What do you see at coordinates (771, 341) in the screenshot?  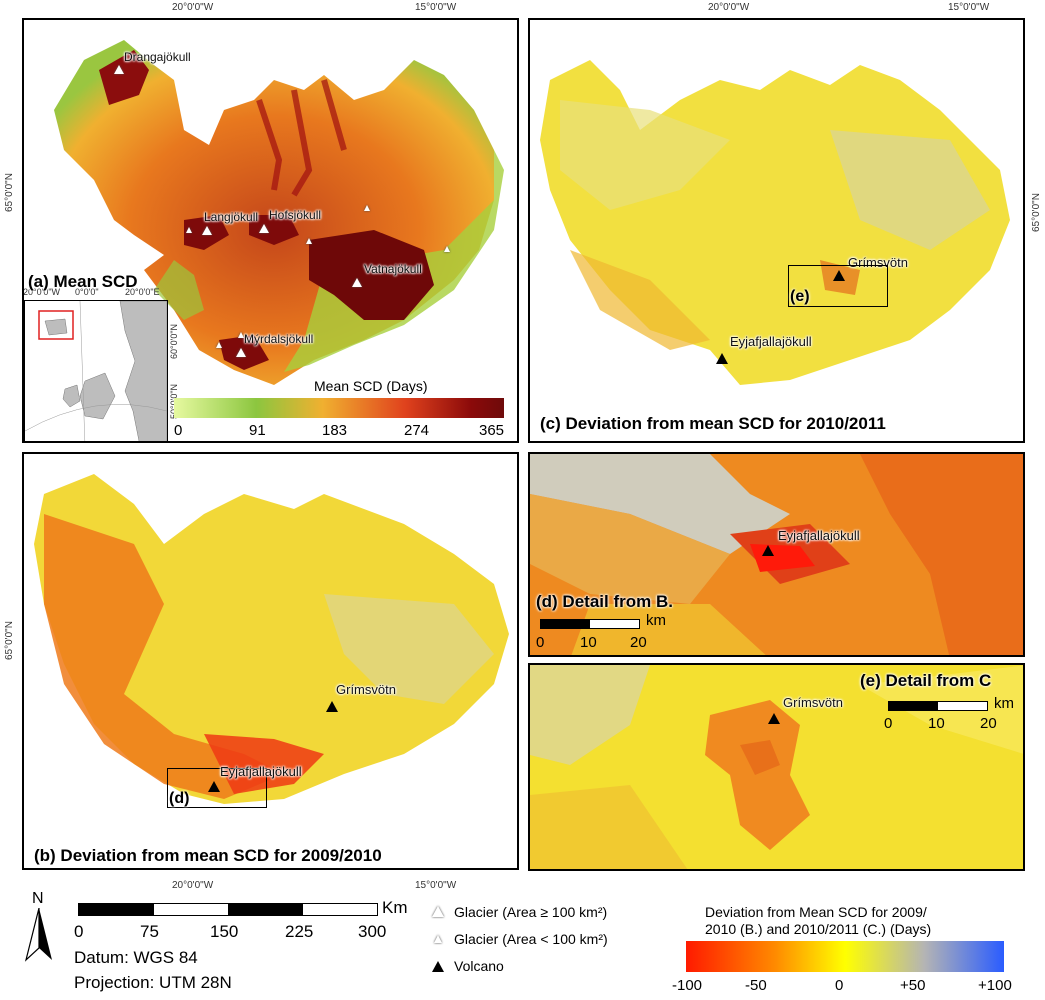 I see `volcano-label-eyjafjallajokull-c: Eyjafjallajökull` at bounding box center [771, 341].